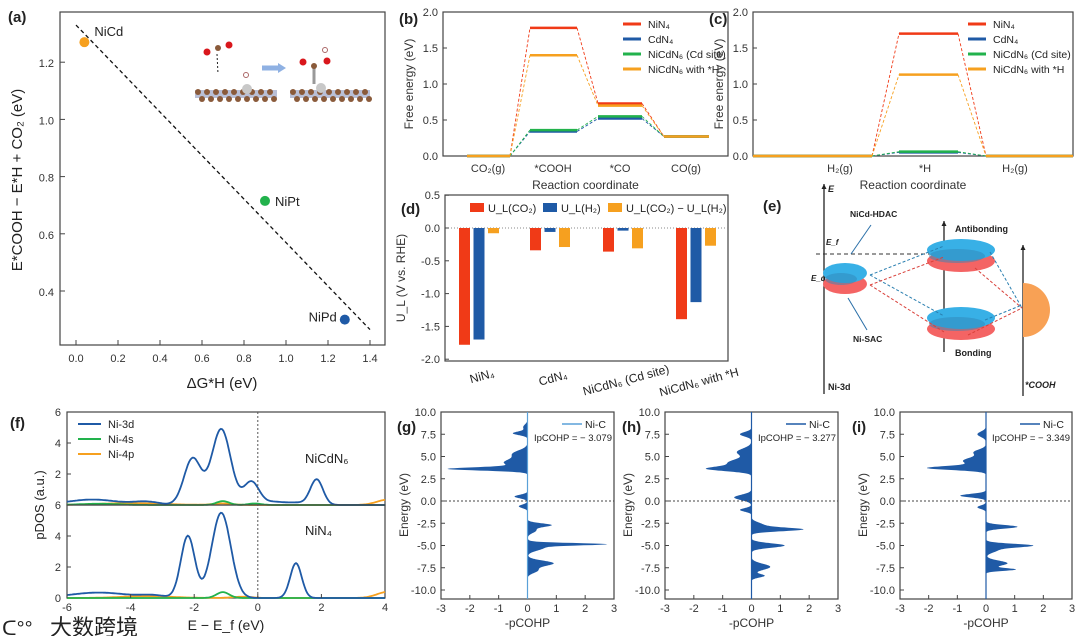 This screenshot has width=1080, height=636. Describe the element at coordinates (426, 547) in the screenshot. I see `y-tick-label: -5.0` at that location.